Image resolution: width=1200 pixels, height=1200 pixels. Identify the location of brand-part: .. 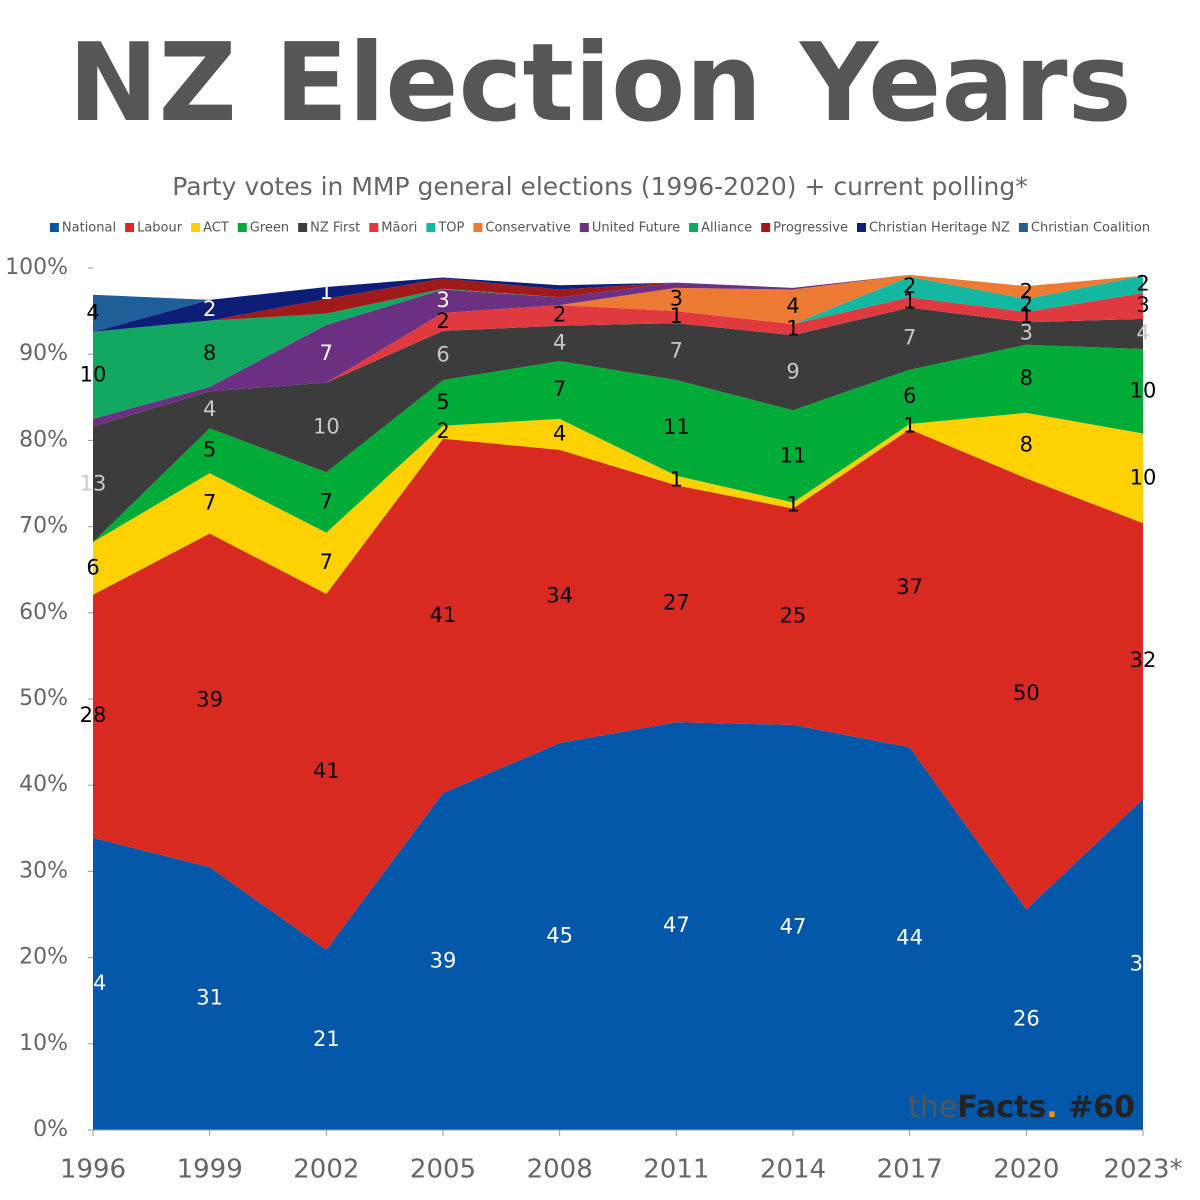
(1051, 1107).